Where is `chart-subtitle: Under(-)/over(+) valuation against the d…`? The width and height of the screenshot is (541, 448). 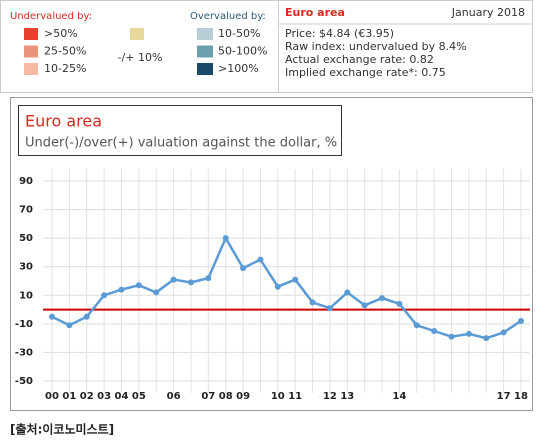
chart-subtitle: Under(-)/over(+) valuation against the d… is located at coordinates (181, 143).